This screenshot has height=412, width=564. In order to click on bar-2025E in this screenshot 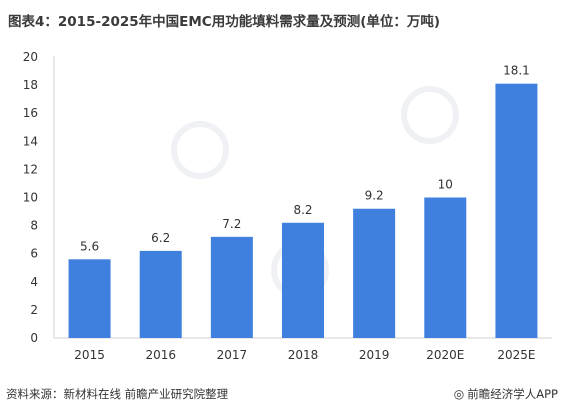, I will do `click(516, 210)`.